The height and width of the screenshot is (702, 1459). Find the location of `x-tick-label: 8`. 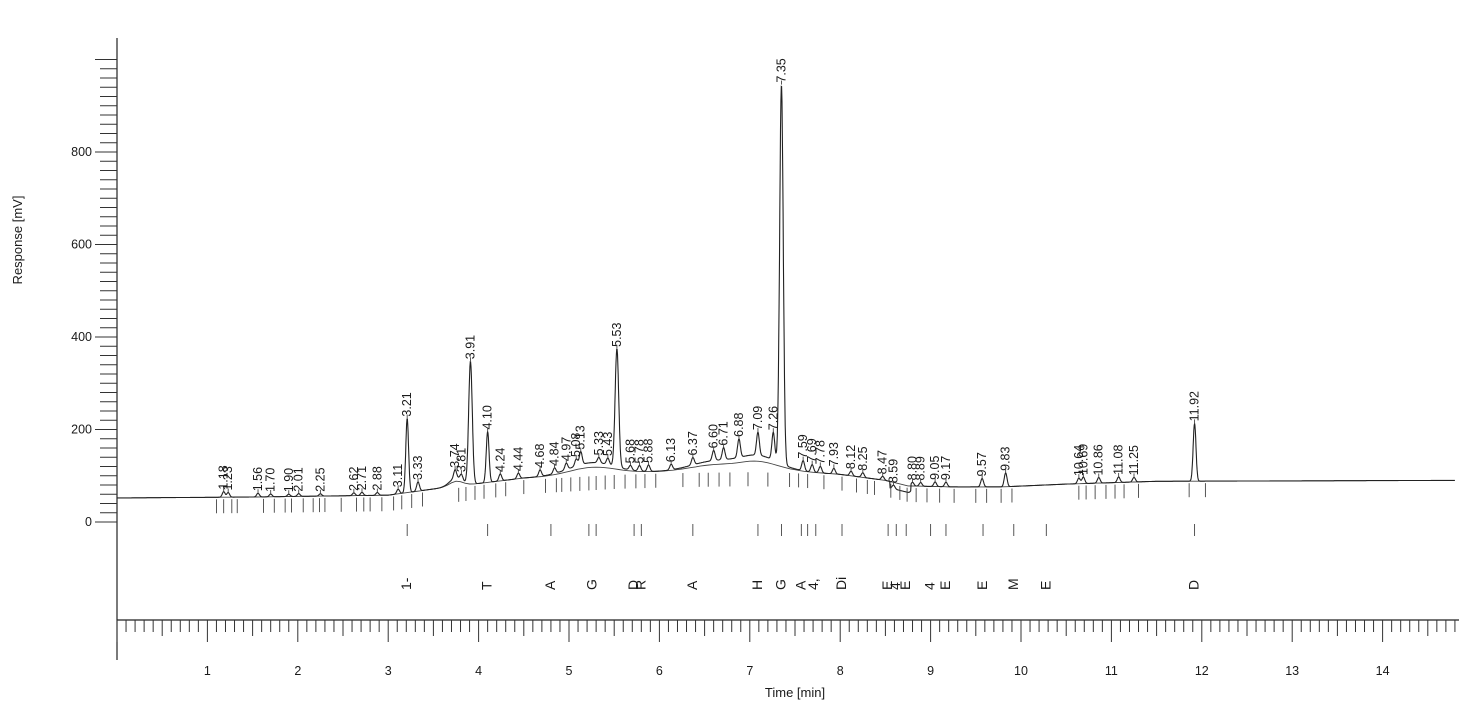

x-tick-label: 8 is located at coordinates (840, 671).